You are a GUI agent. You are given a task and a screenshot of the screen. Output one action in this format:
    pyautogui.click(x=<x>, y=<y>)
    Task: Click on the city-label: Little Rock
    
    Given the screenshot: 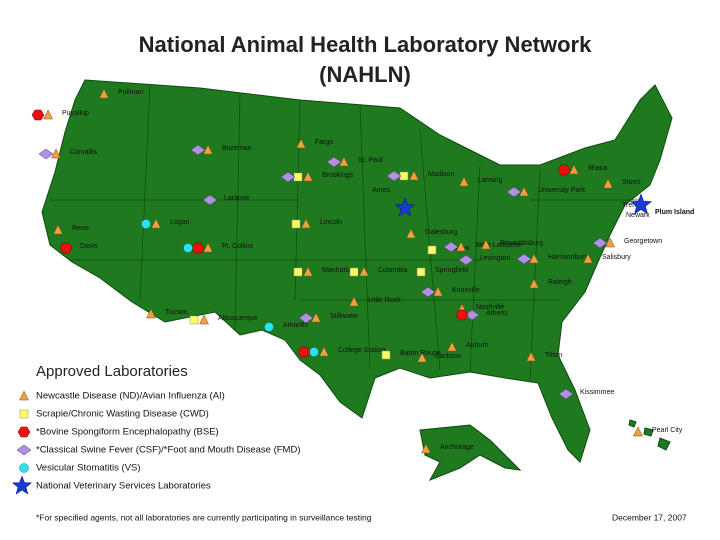 What is the action you would take?
    pyautogui.click(x=384, y=300)
    